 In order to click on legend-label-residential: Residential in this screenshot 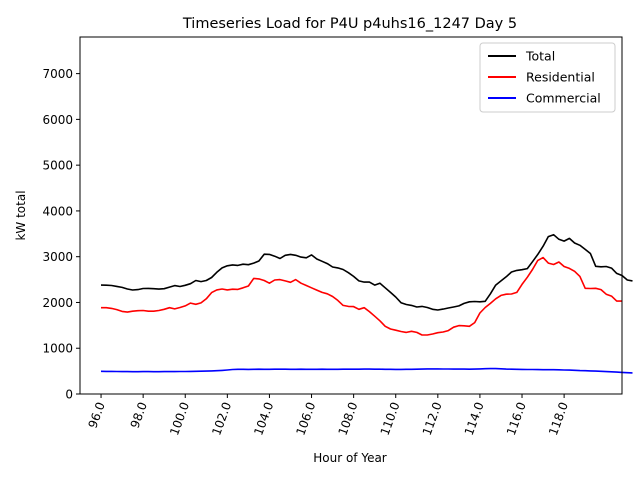, I will do `click(560, 77)`.